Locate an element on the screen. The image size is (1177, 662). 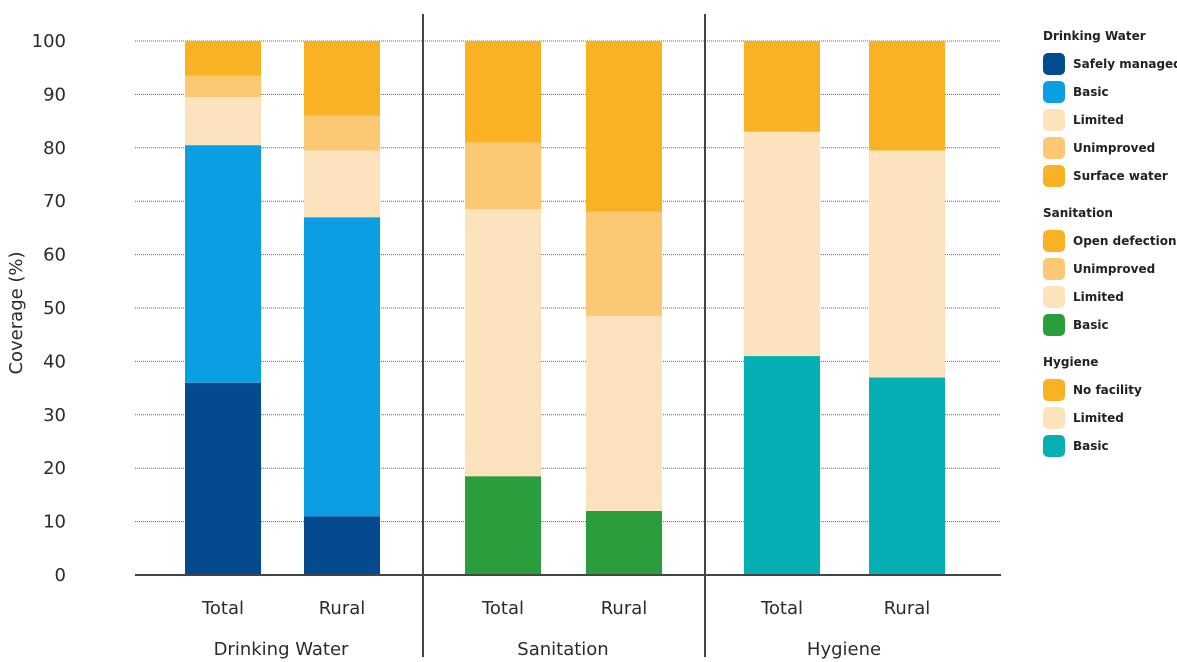
legend-label: Surface water is located at coordinates (1120, 176).